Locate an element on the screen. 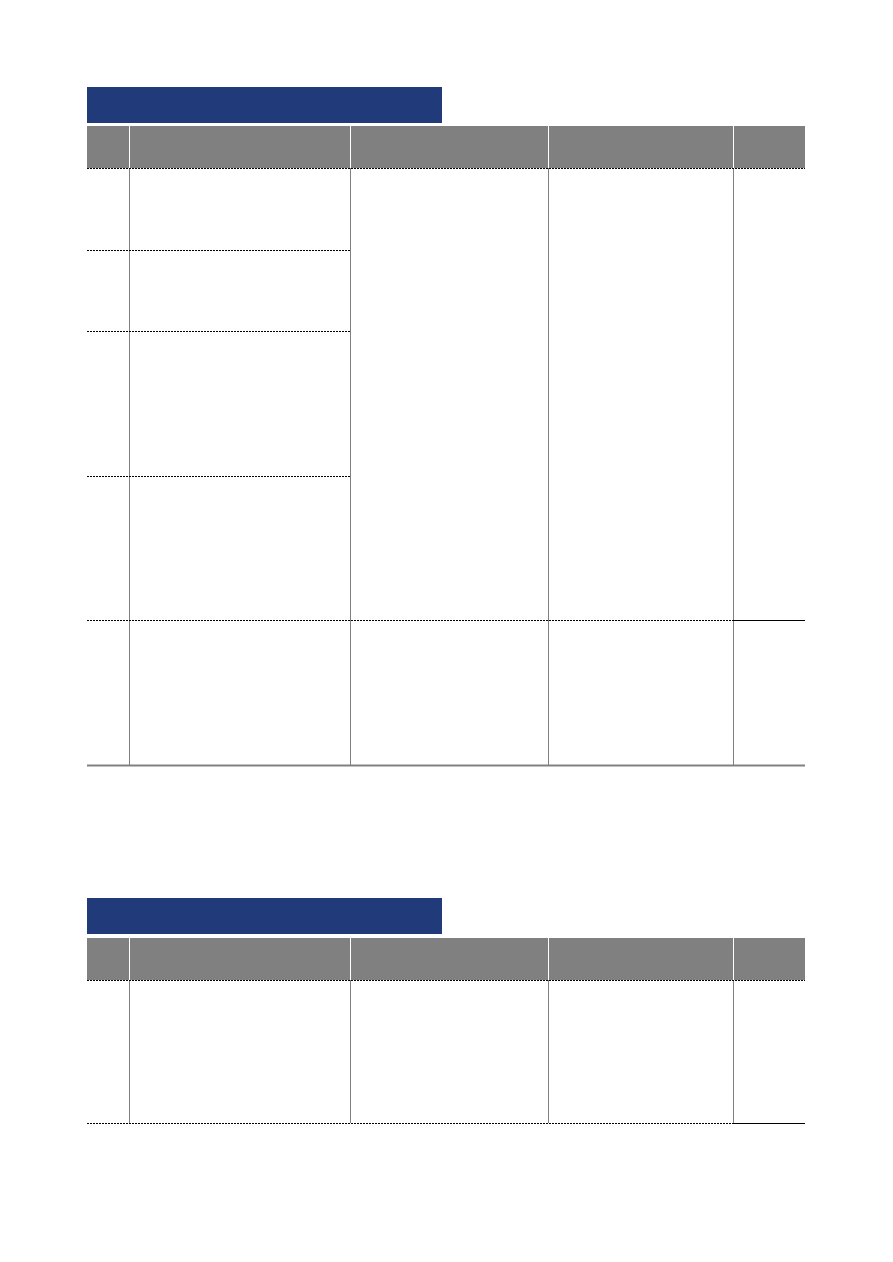  table-2-header-row is located at coordinates (446, 959).